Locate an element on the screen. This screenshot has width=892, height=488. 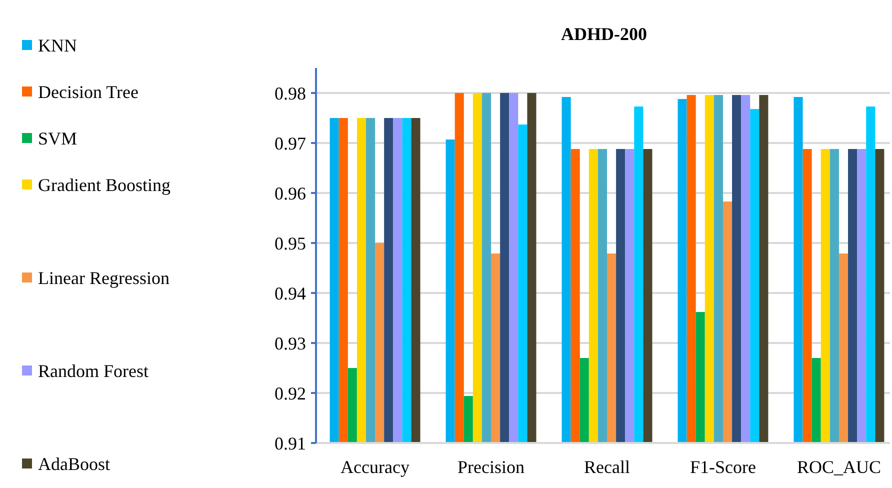
legend-label: SVM is located at coordinates (58, 138).